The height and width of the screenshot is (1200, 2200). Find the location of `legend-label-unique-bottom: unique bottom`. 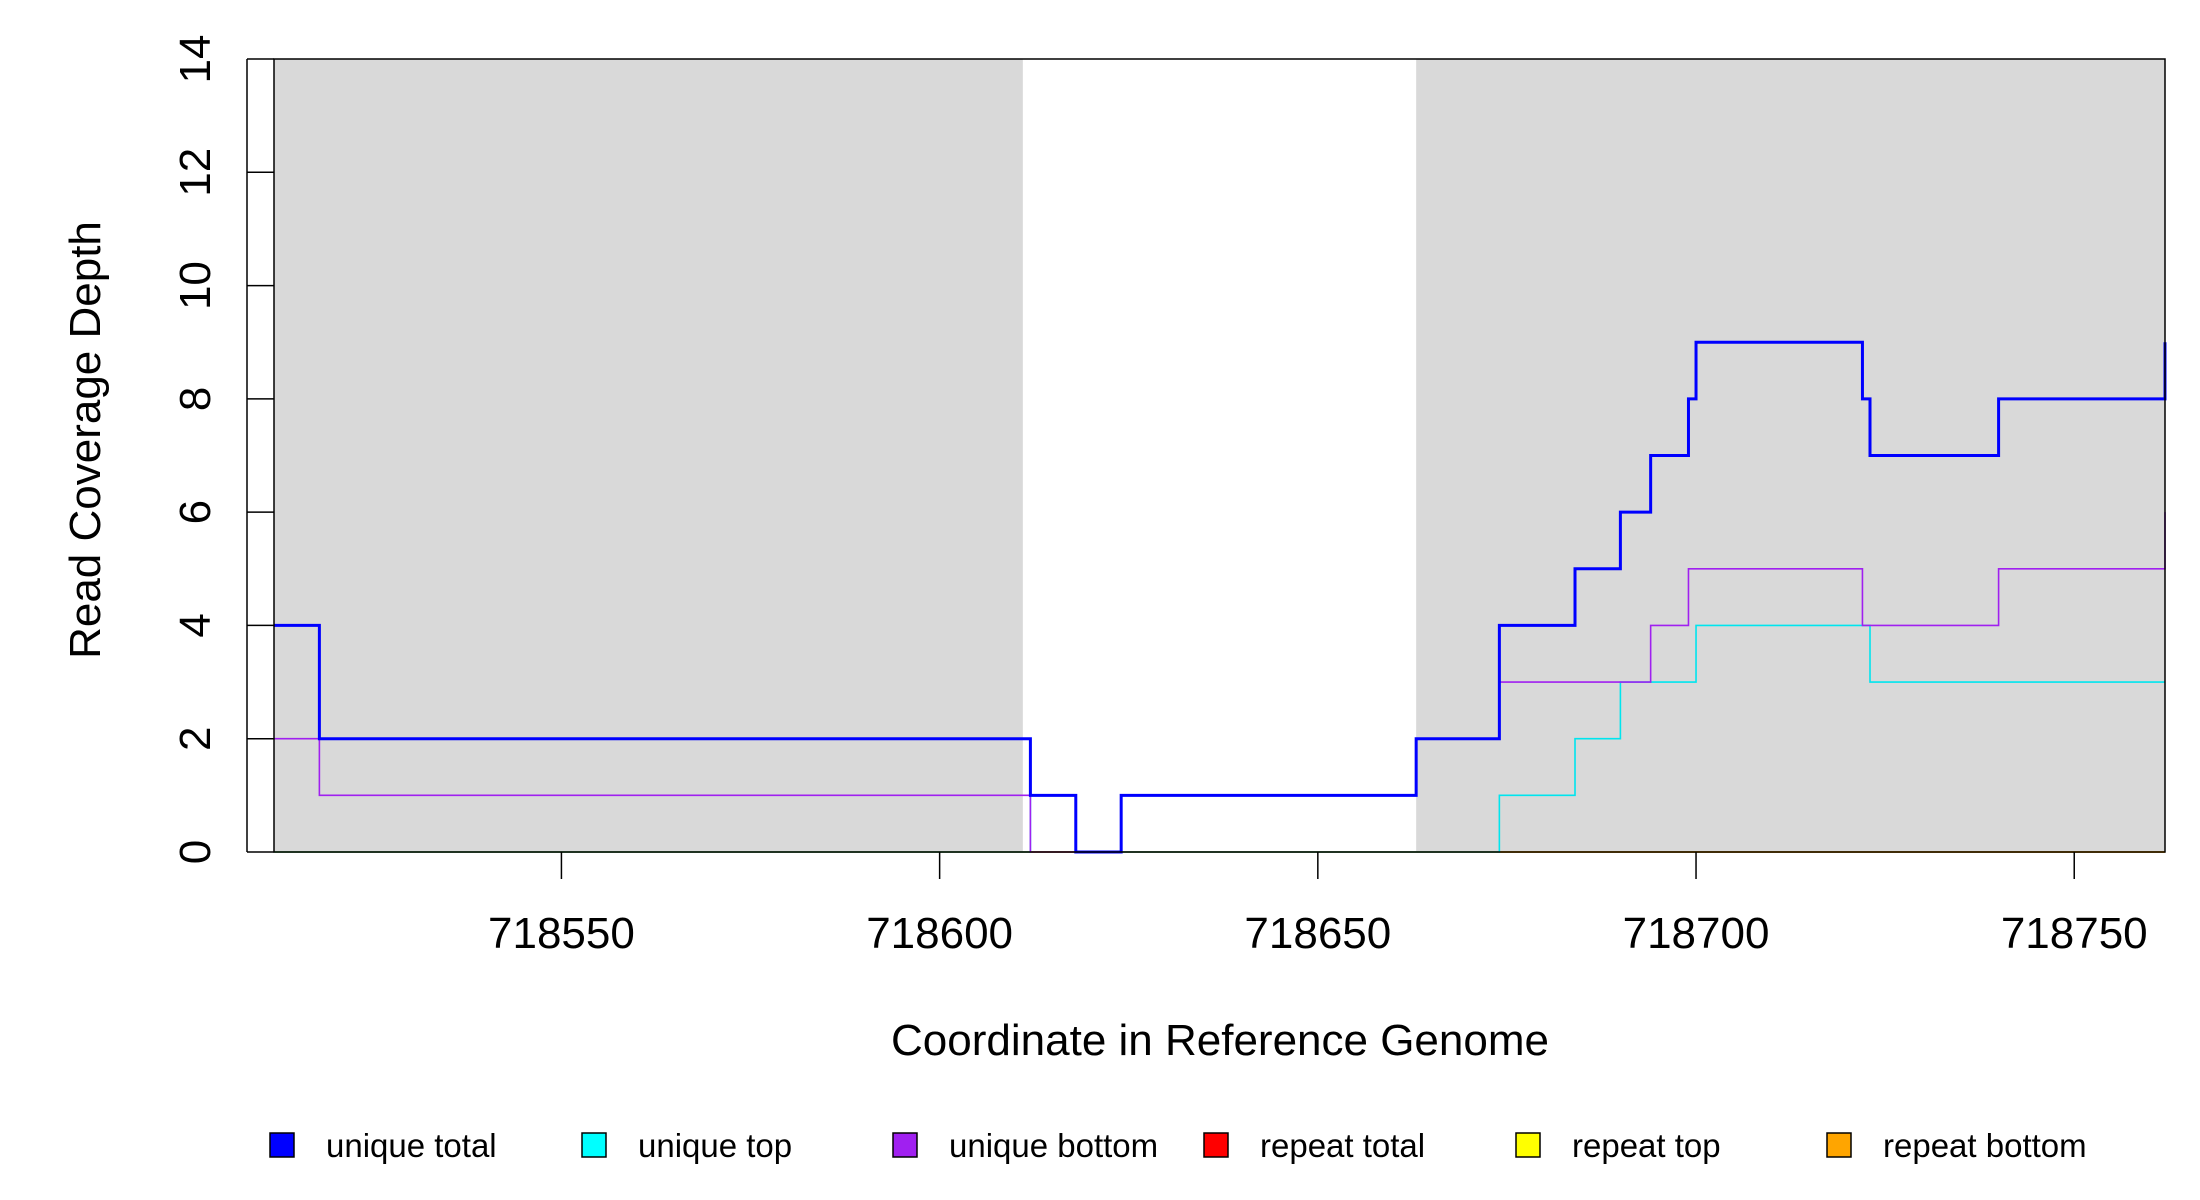

legend-label-unique-bottom: unique bottom is located at coordinates (1053, 1145).